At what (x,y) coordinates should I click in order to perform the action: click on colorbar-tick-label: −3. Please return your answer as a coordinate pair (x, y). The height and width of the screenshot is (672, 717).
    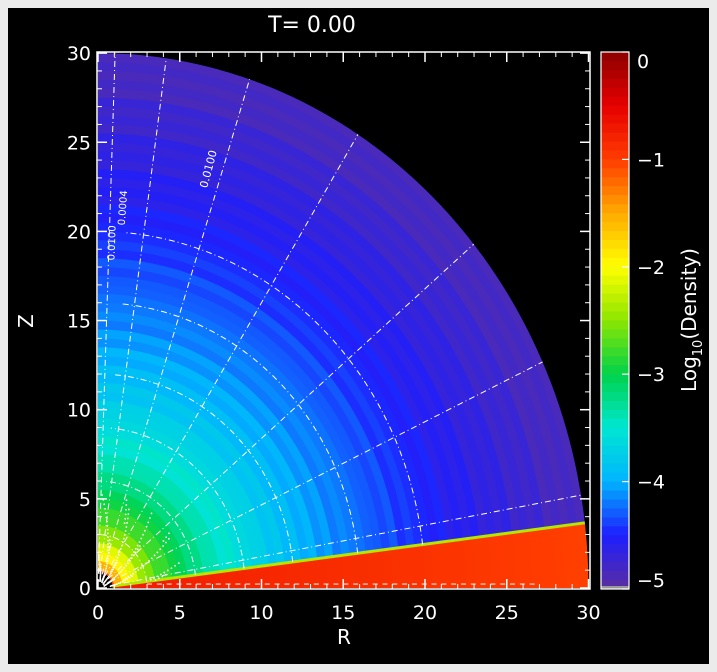
    Looking at the image, I should click on (651, 375).